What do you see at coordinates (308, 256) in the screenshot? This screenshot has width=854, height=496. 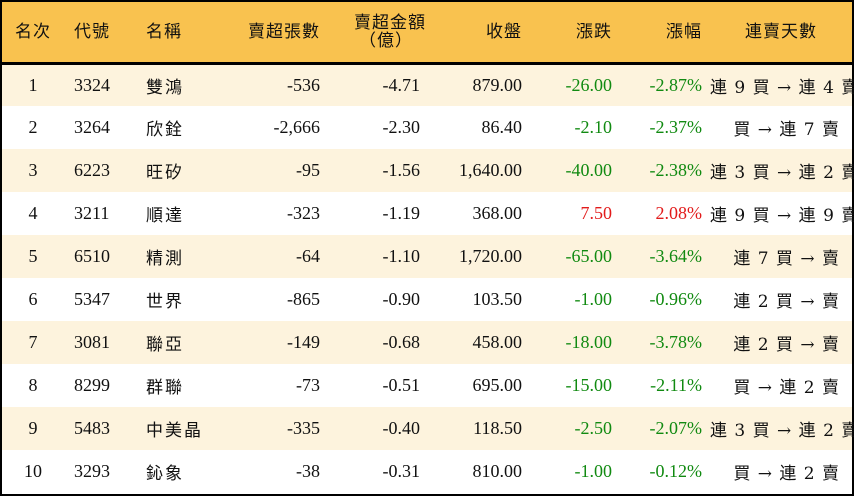 I see `net-sell-lots-cell: -64` at bounding box center [308, 256].